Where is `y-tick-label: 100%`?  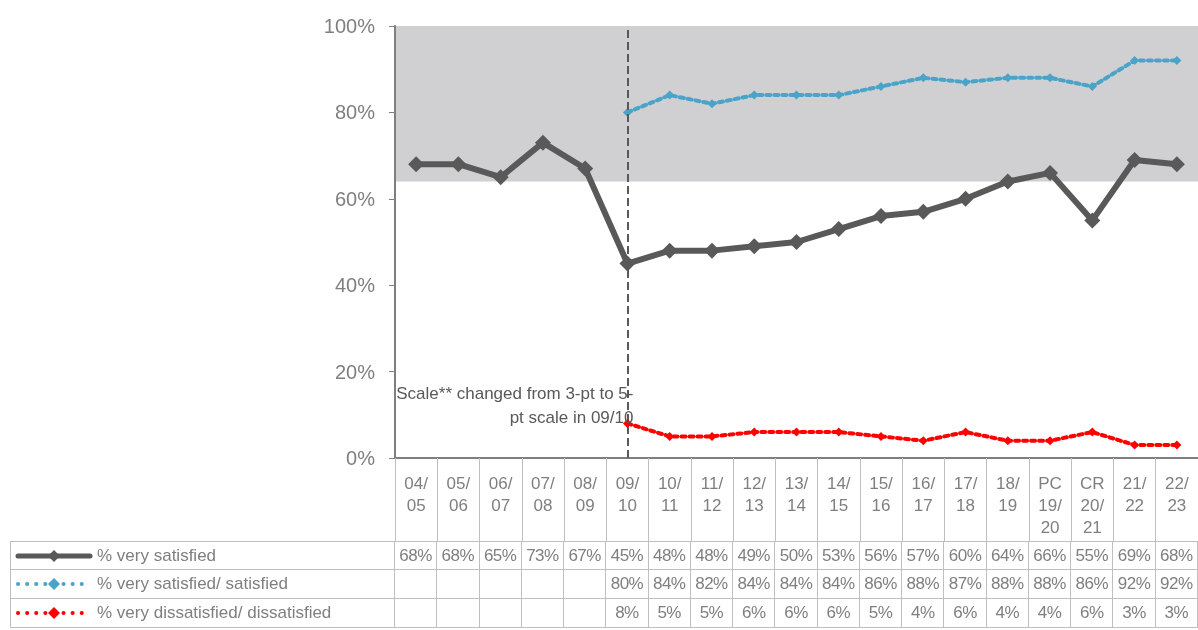 y-tick-label: 100% is located at coordinates (349, 26).